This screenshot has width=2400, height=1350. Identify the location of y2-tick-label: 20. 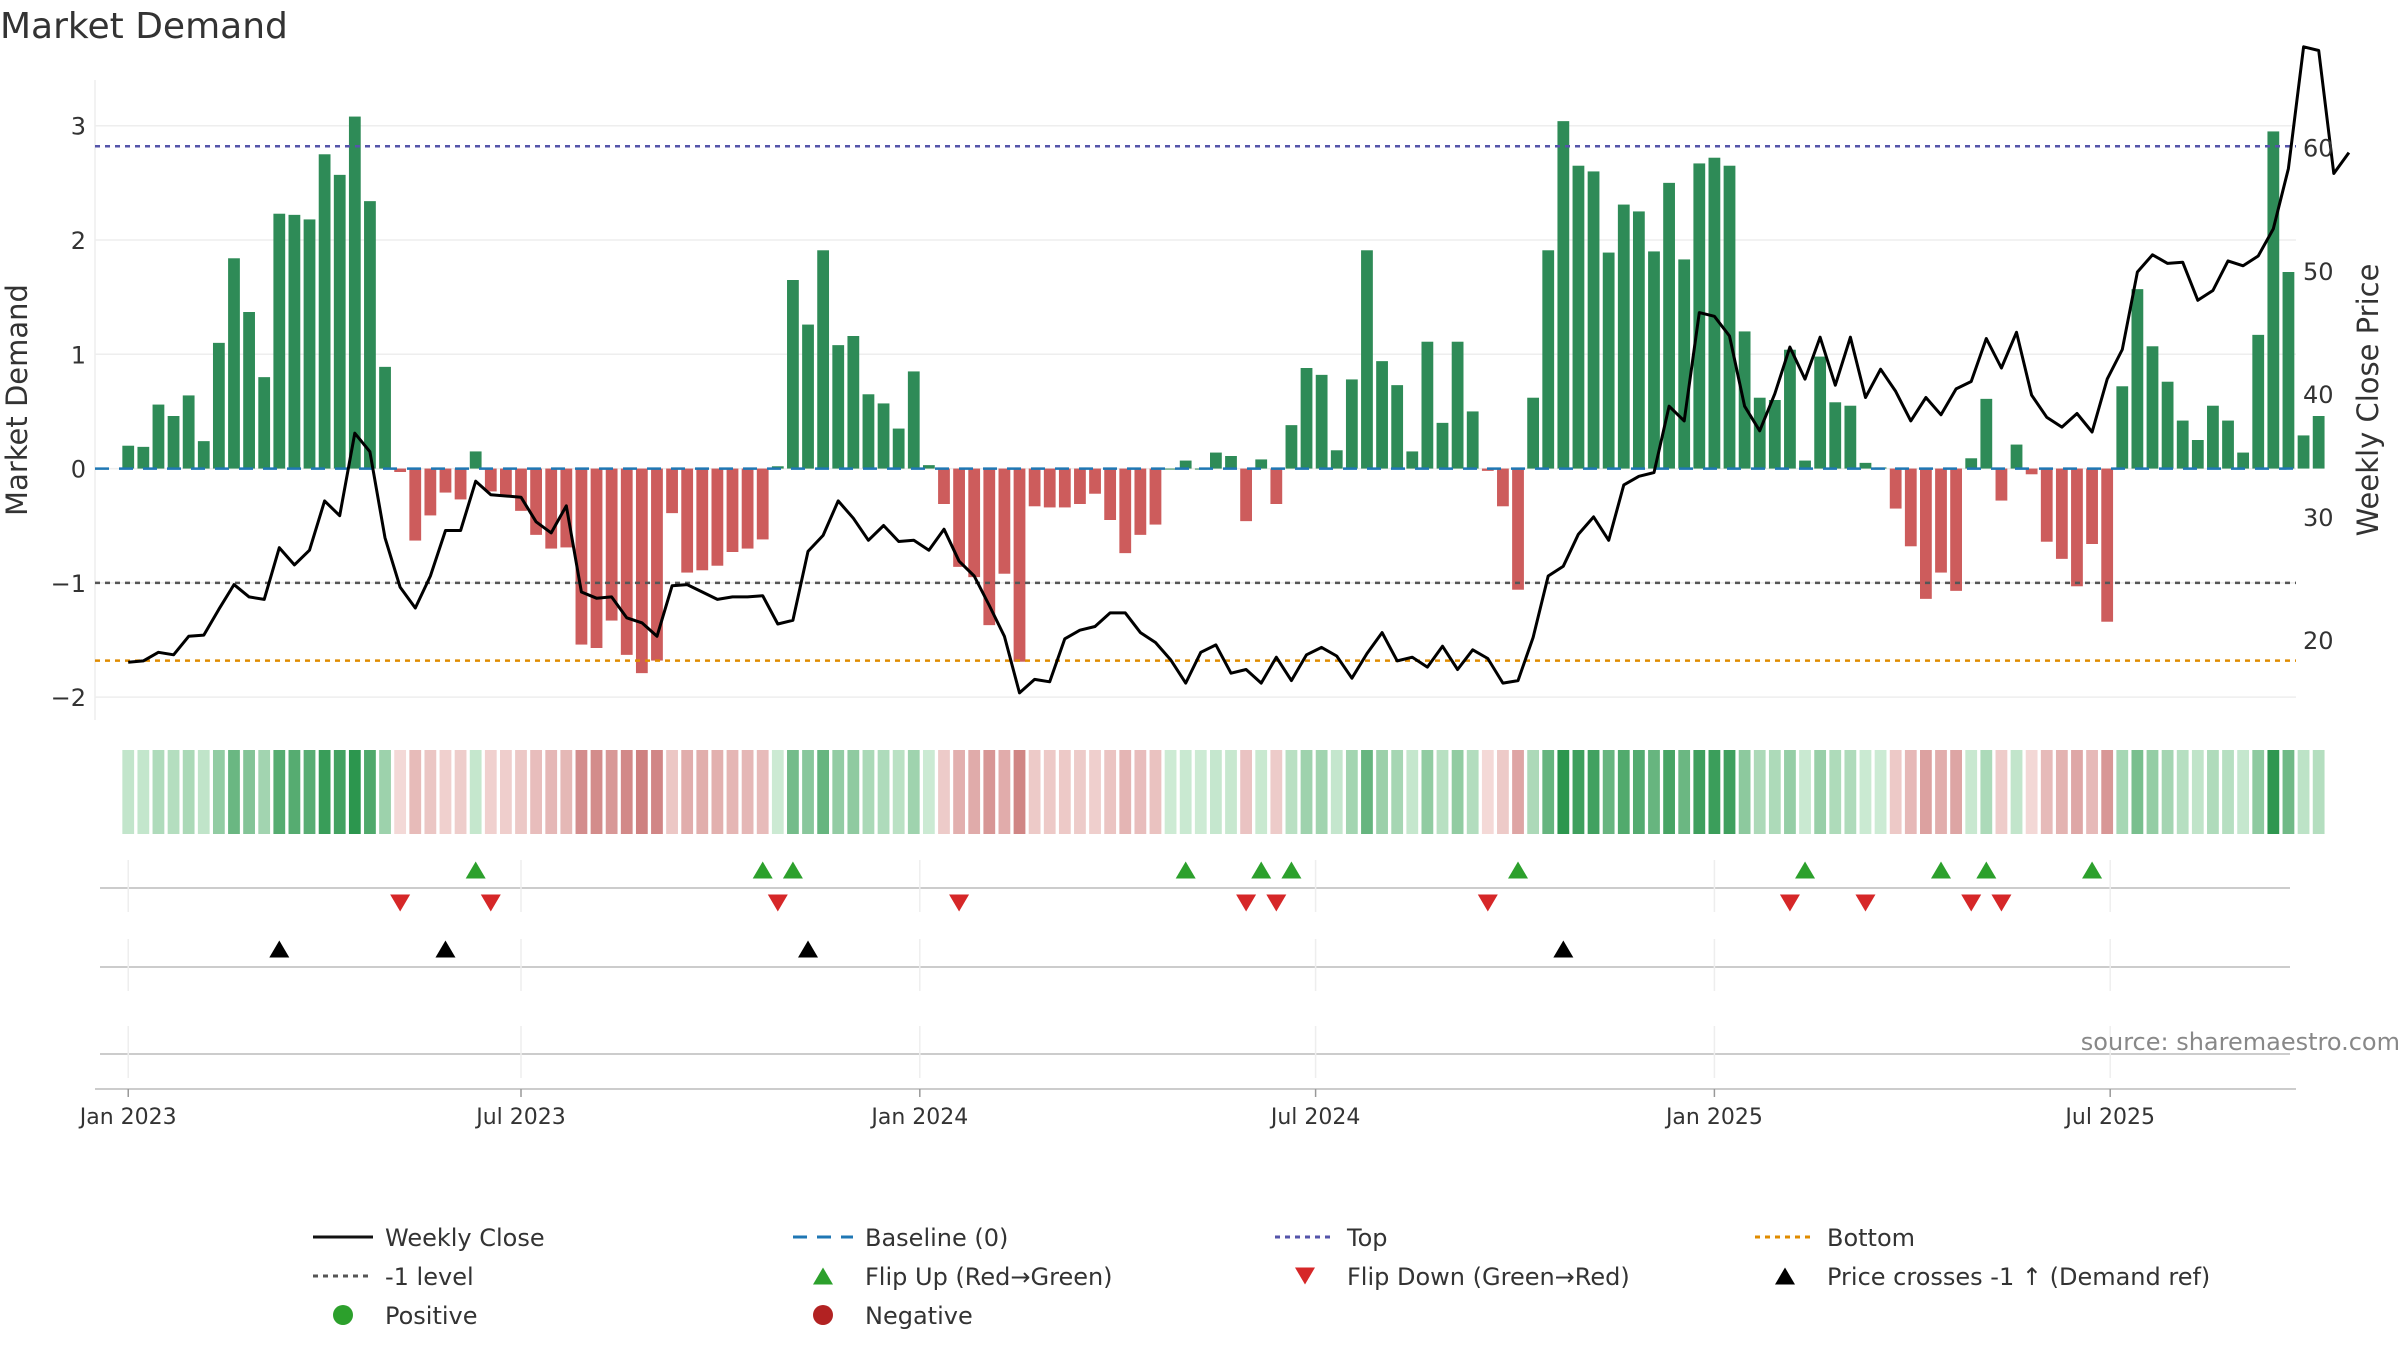
(2318, 641).